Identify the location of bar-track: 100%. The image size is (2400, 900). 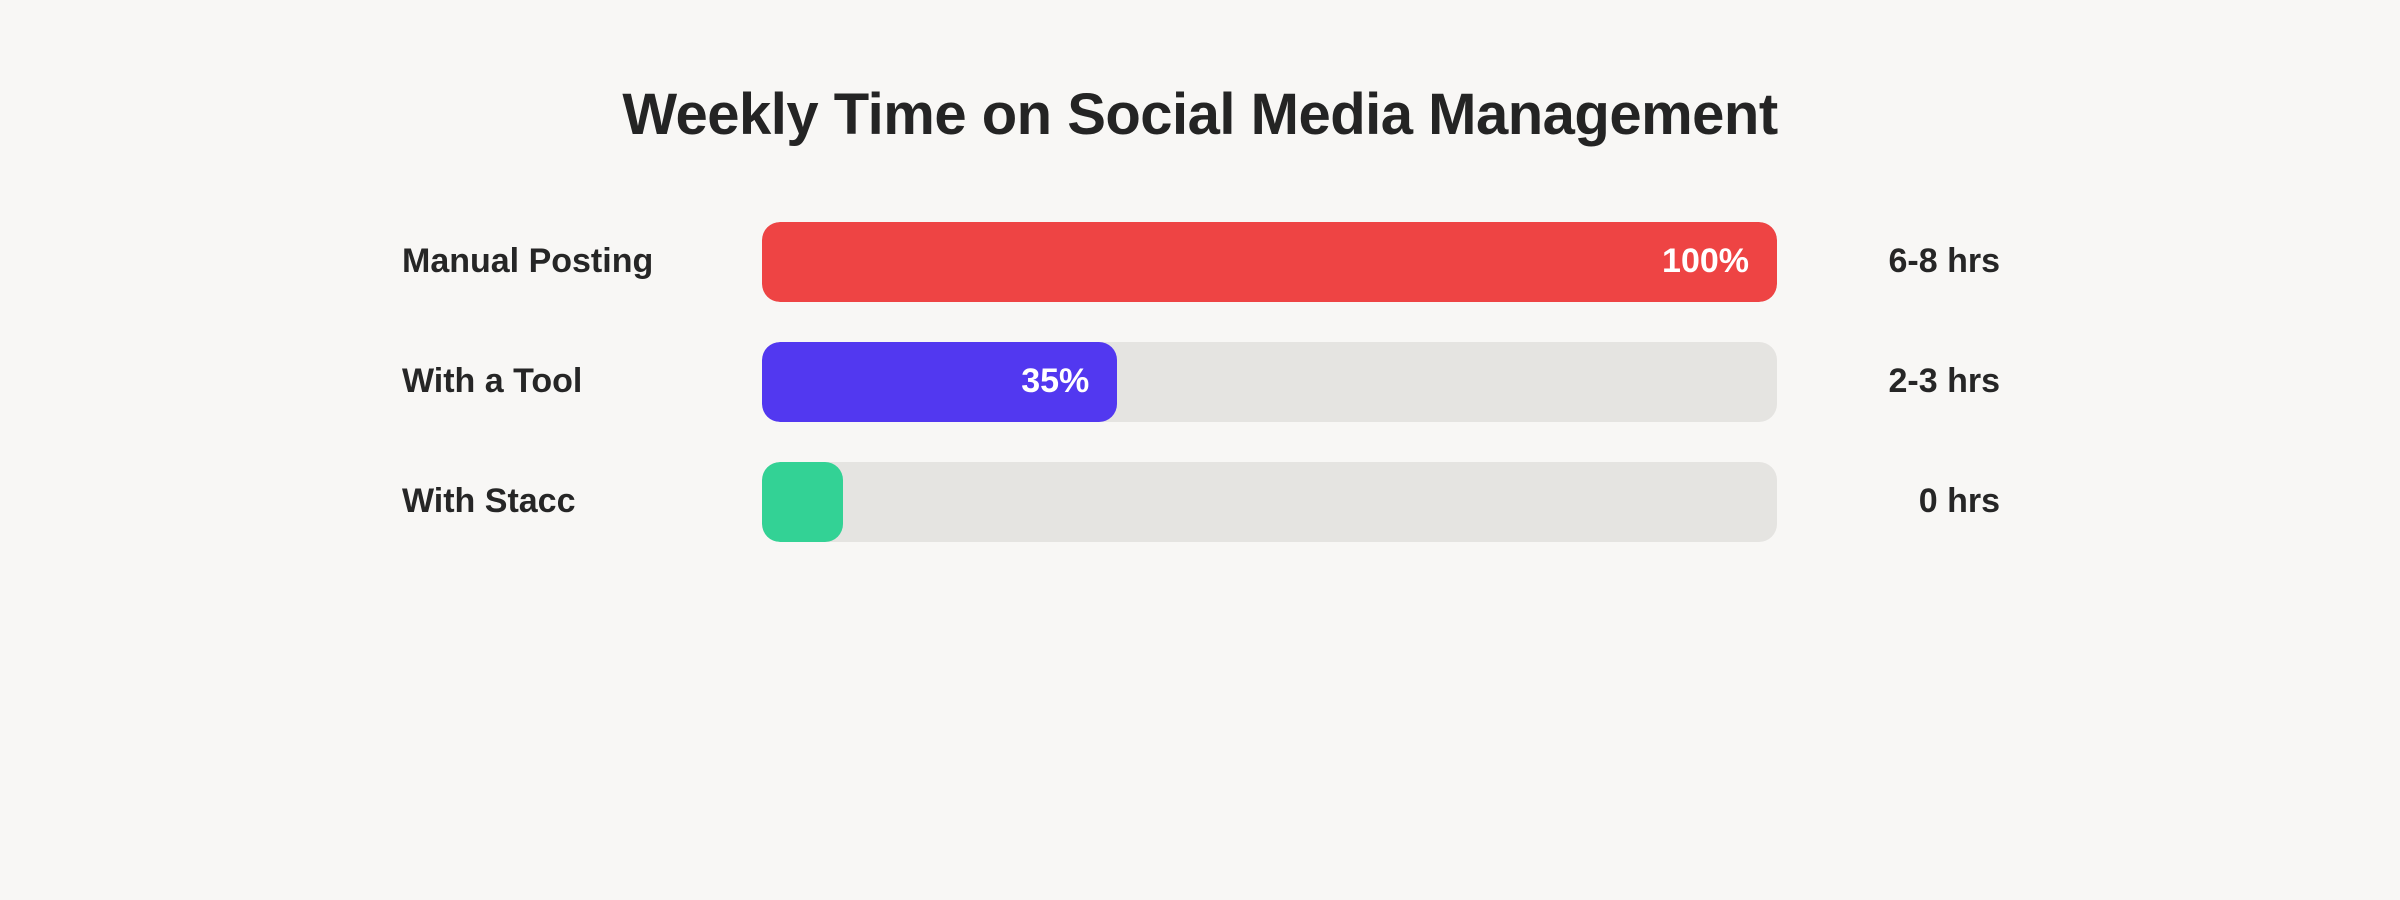
(1269, 261).